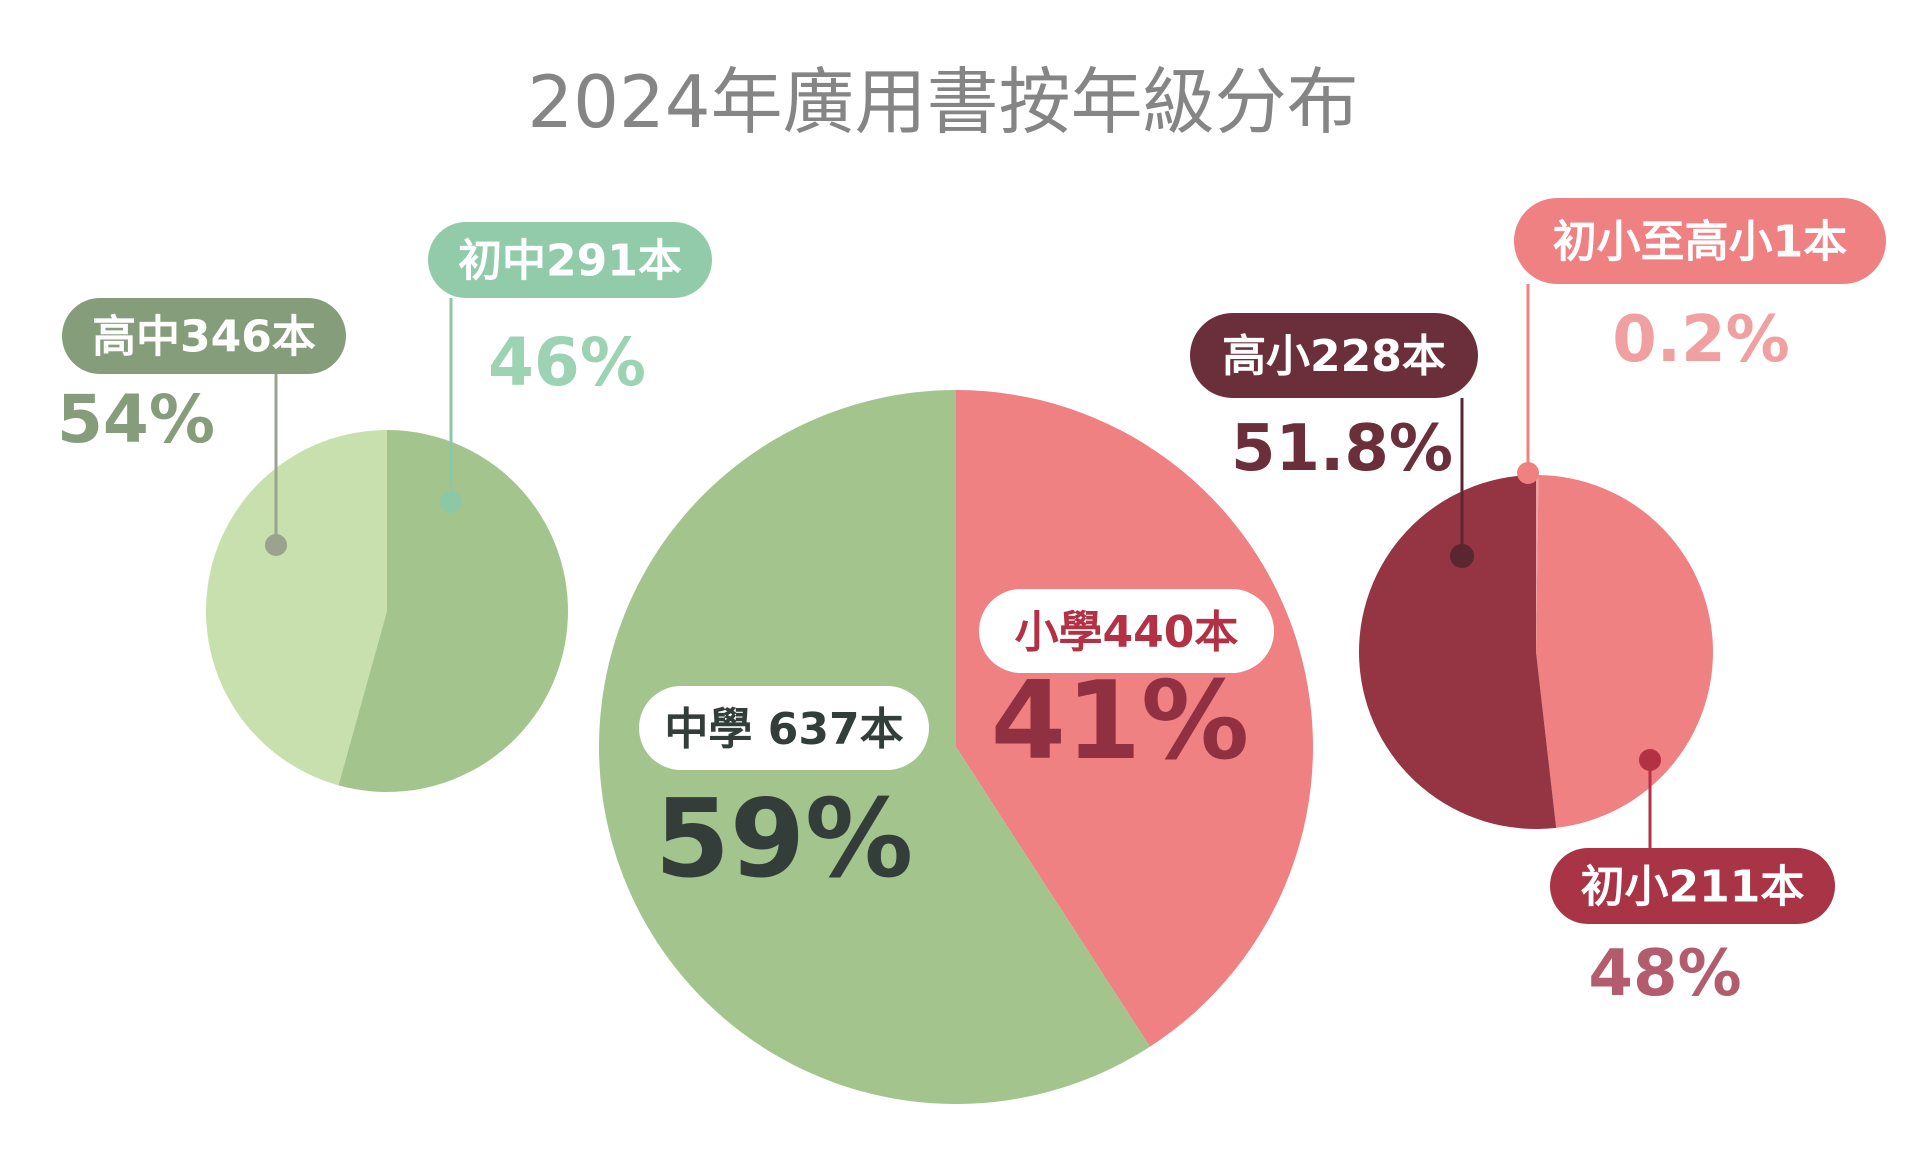  What do you see at coordinates (1120, 721) in the screenshot?
I see `slice-percent-total-1: 41%` at bounding box center [1120, 721].